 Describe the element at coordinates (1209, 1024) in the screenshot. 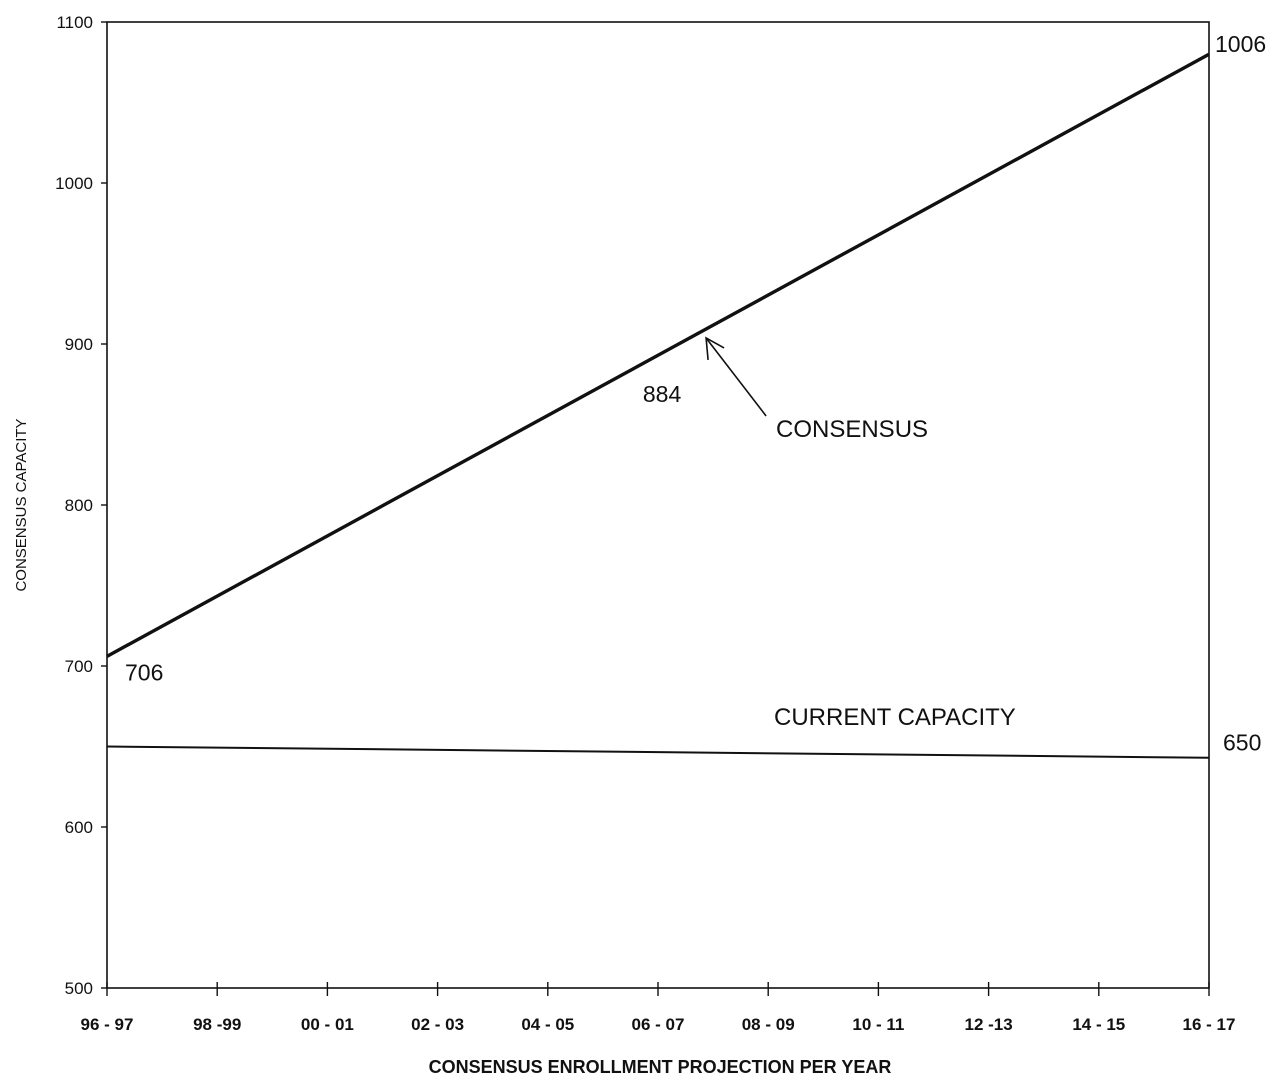

I see `x-tick-label: 16 - 17` at that location.